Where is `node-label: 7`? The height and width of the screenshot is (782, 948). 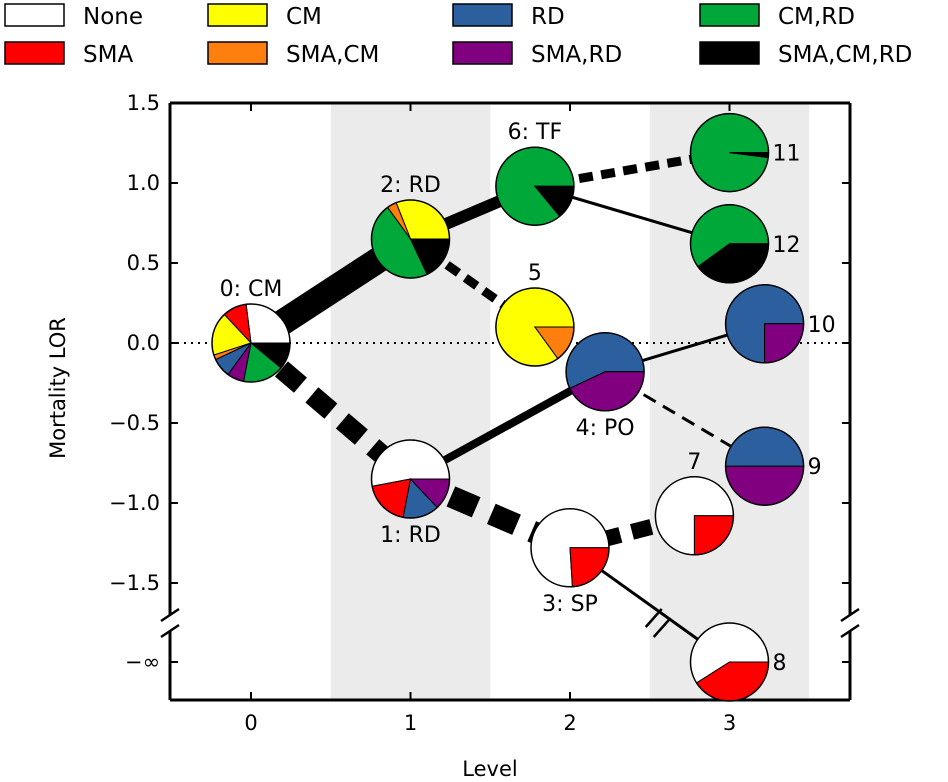
node-label: 7 is located at coordinates (694, 462).